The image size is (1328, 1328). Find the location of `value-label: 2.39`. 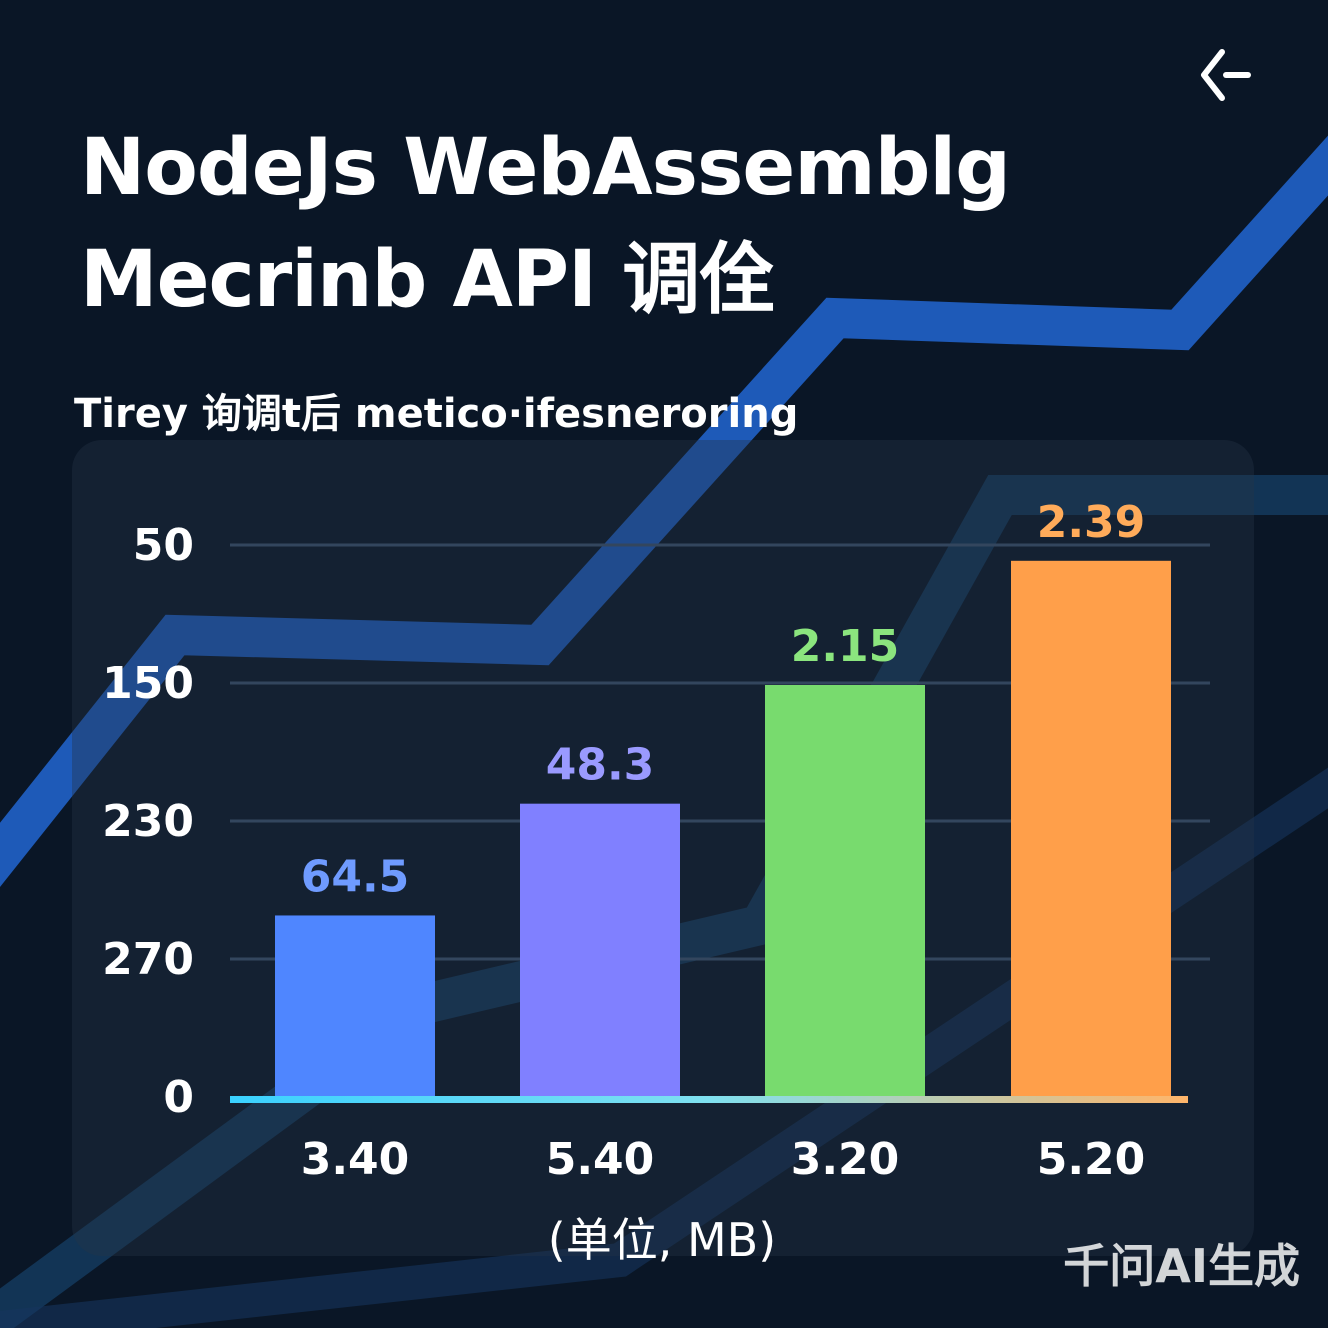

value-label: 2.39 is located at coordinates (1091, 522).